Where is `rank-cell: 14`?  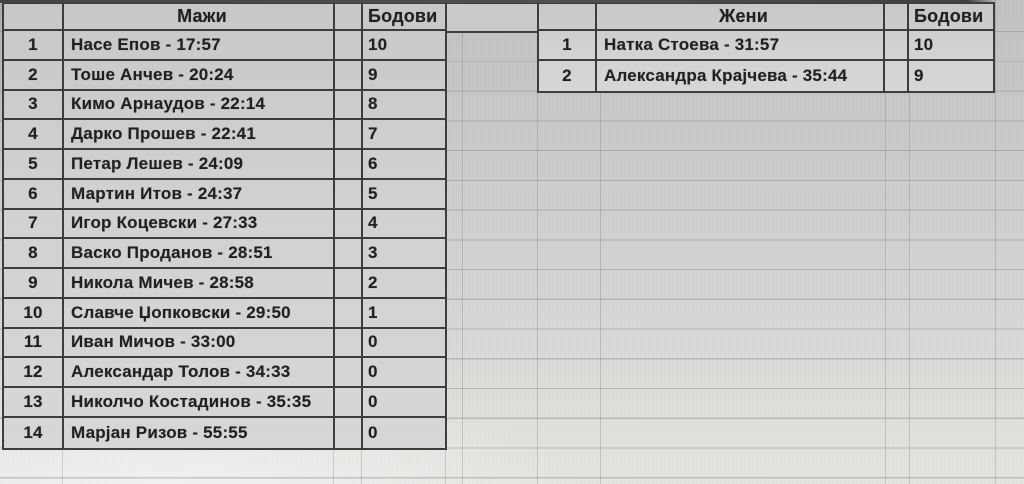 rank-cell: 14 is located at coordinates (34, 432).